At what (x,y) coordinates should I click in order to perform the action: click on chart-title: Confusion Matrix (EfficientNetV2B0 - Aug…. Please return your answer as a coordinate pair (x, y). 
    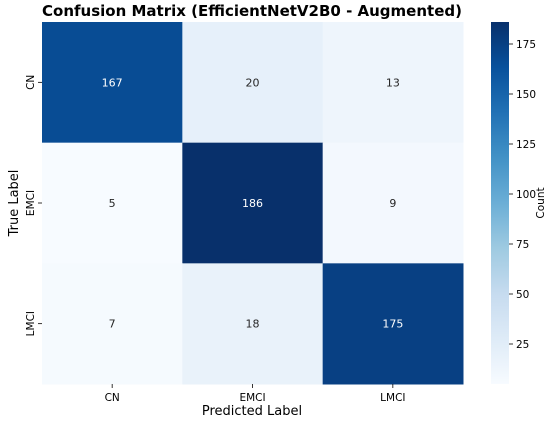
    Looking at the image, I should click on (252, 11).